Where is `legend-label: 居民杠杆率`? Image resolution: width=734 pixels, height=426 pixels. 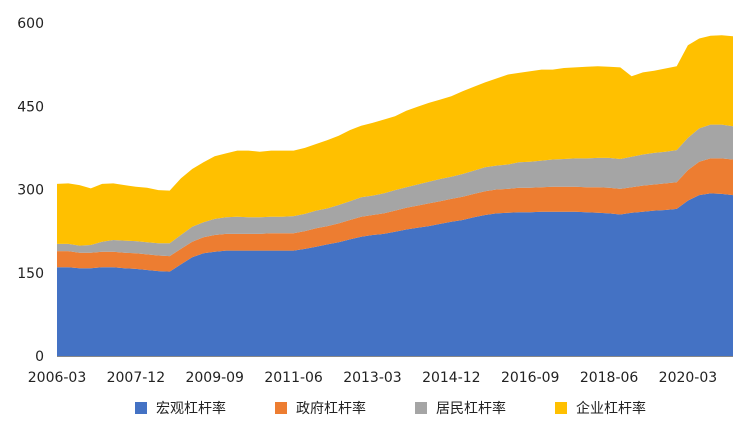 legend-label: 居民杠杆率 is located at coordinates (471, 408).